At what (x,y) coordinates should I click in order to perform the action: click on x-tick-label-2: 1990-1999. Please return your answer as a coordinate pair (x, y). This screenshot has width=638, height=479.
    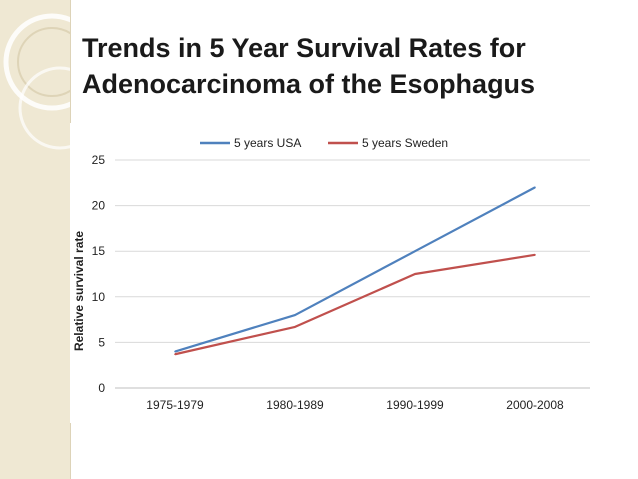
    Looking at the image, I should click on (415, 405).